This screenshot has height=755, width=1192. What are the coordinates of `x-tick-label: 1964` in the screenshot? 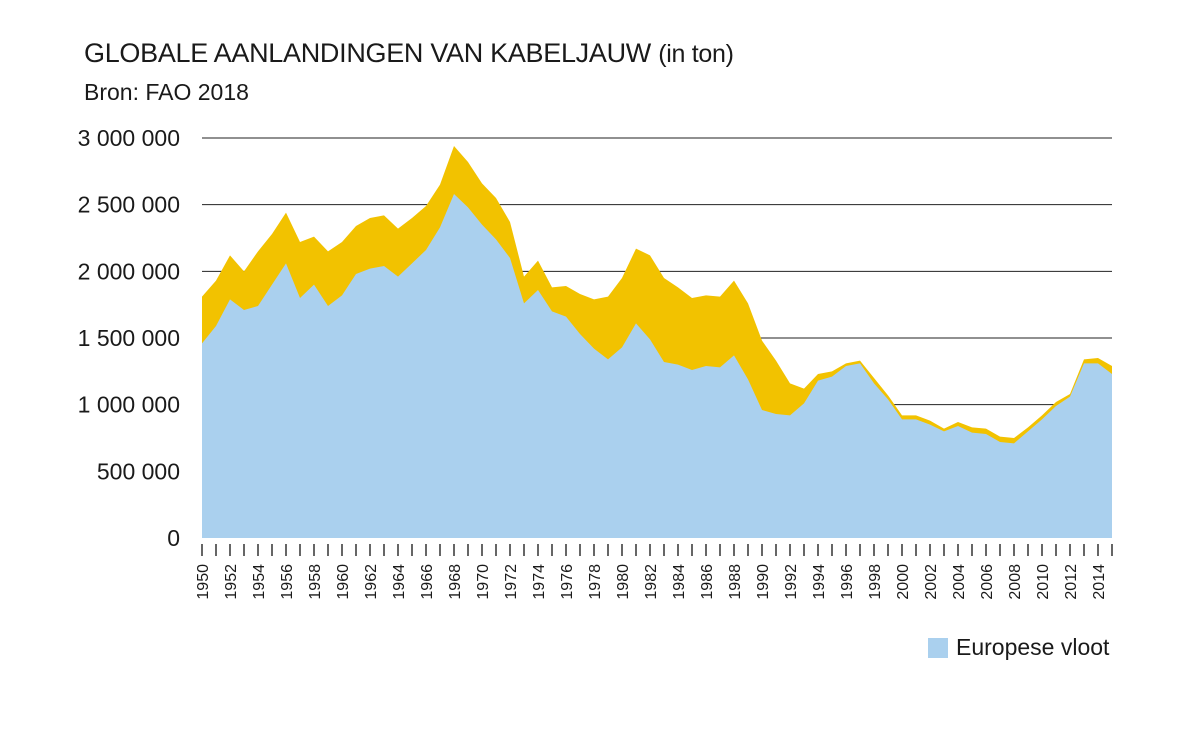 It's located at (399, 582).